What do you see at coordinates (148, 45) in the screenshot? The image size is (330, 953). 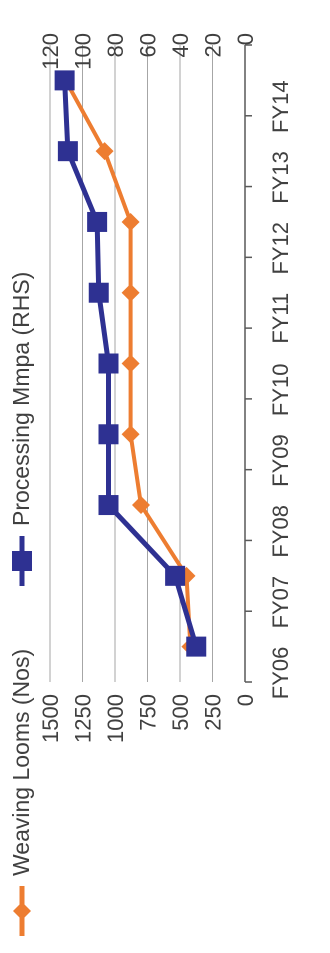 I see `right-axis-tick-label: 60` at bounding box center [148, 45].